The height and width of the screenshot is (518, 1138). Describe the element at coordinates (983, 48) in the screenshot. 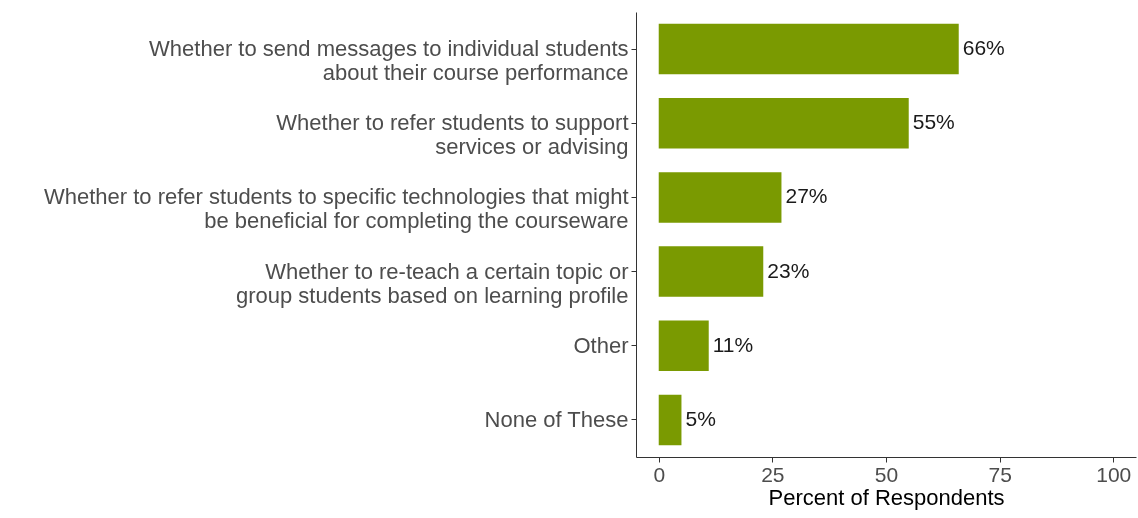

I see `data-label: 66%` at that location.